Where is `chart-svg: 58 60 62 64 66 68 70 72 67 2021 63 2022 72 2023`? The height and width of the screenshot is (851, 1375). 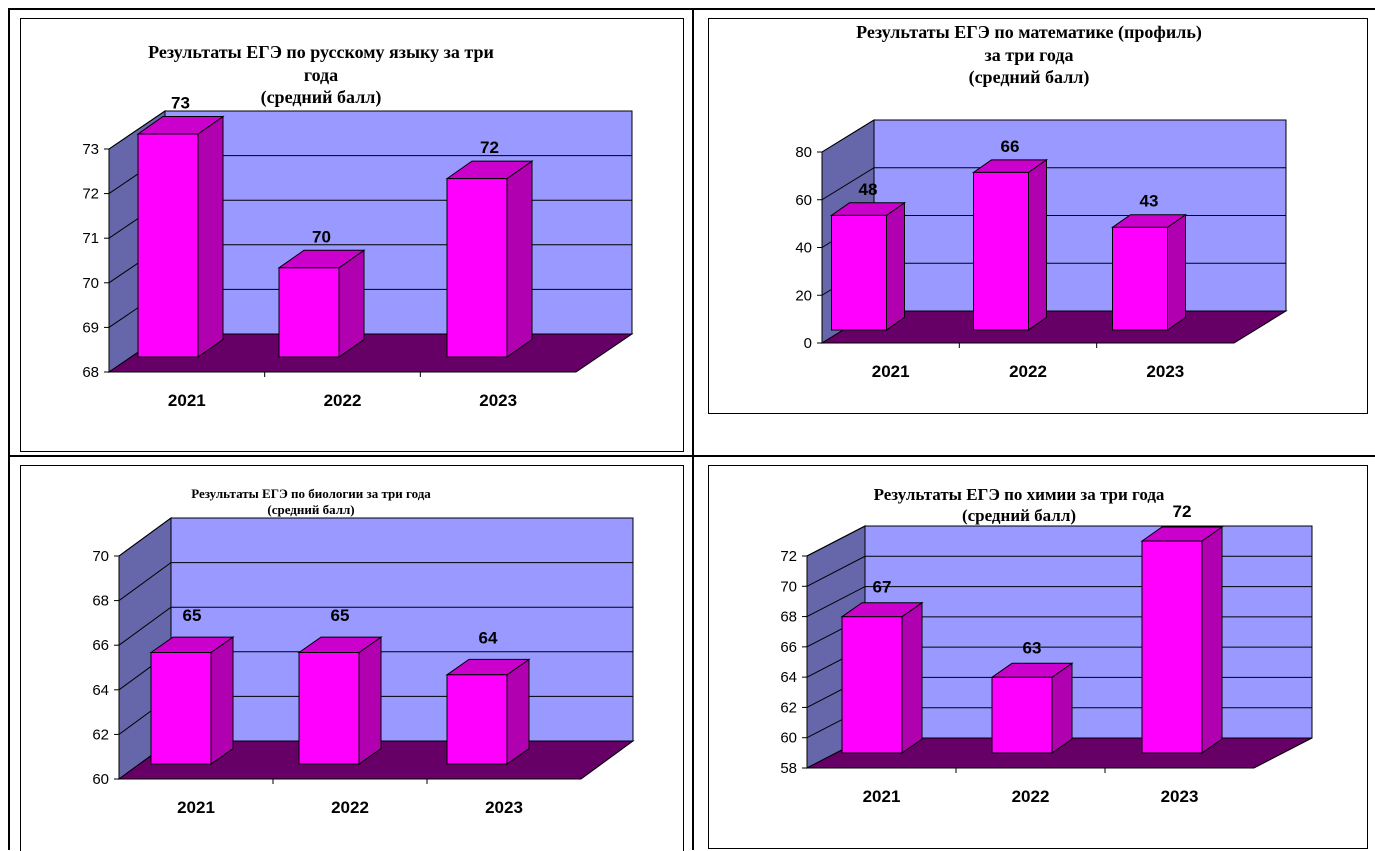 chart-svg: 58 60 62 64 66 68 70 72 67 2021 63 2022 72 2023 is located at coordinates (1046, 654).